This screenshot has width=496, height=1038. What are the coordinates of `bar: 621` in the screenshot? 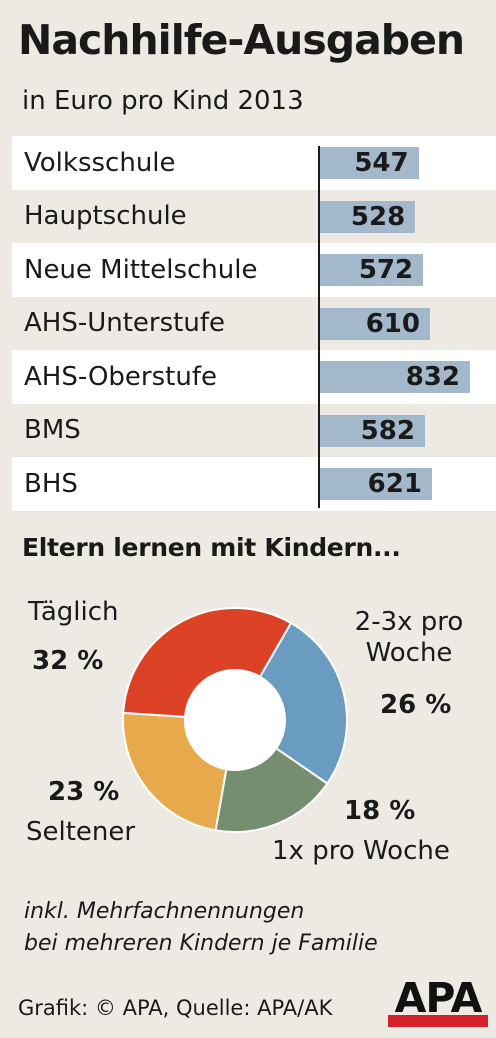 It's located at (376, 484).